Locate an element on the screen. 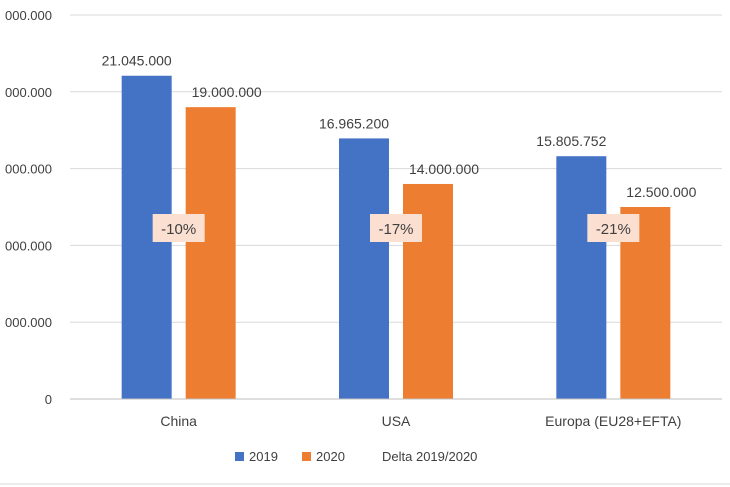 This screenshot has width=730, height=487. y-axis-tick-labels: 0 000.000 000.000 000.000 000.000 000.000 is located at coordinates (28, 207).